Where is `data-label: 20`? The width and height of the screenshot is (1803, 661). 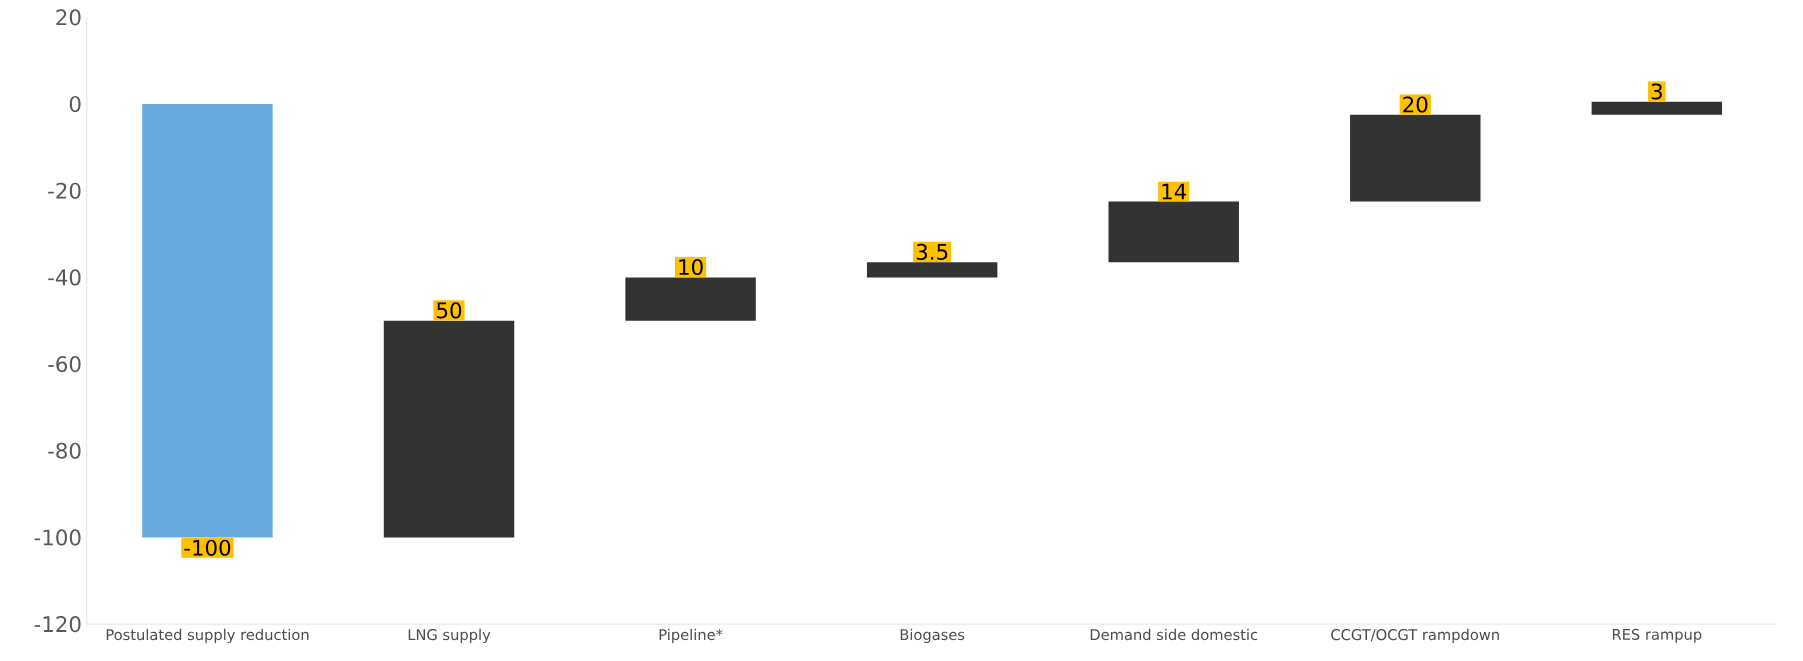 data-label: 20 is located at coordinates (1415, 104).